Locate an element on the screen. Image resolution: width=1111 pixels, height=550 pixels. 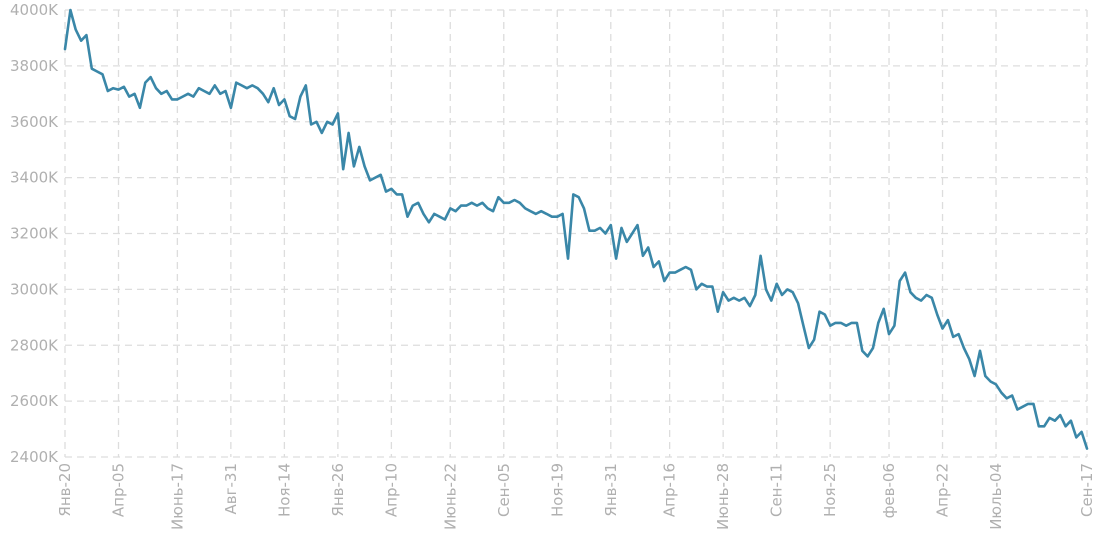
x-tick-label: Апр-16 is located at coordinates (670, 490).